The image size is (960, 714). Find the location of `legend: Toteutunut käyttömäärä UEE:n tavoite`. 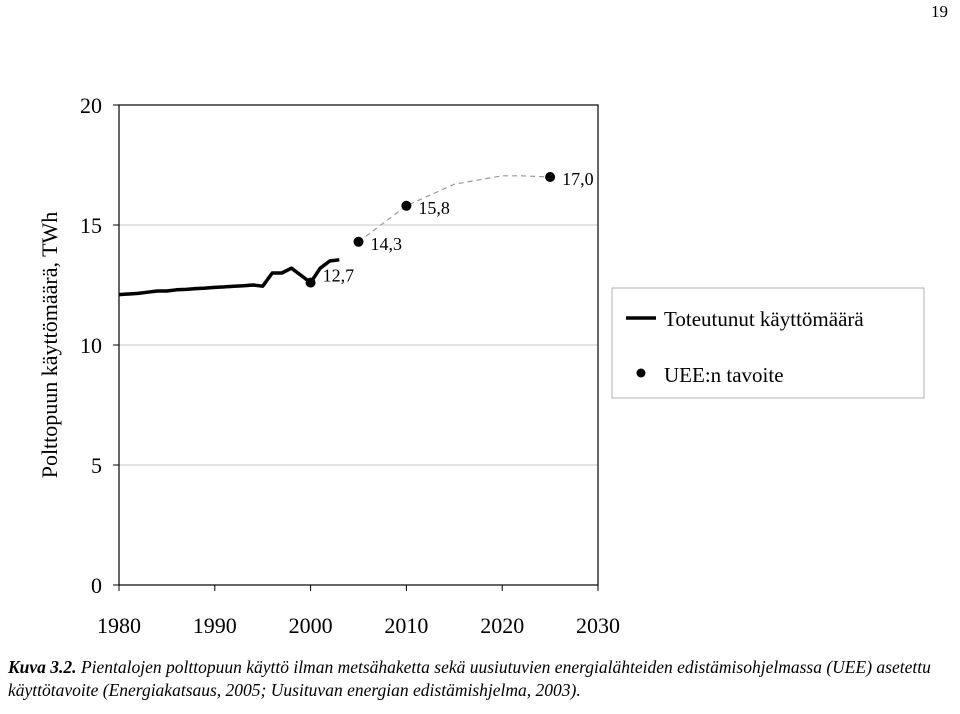

legend: Toteutunut käyttömäärä UEE:n tavoite is located at coordinates (768, 343).